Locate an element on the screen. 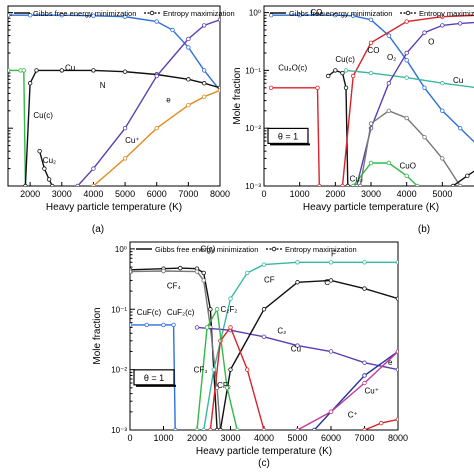 The width and height of the screenshot is (474, 474). x-tick-label: 0 is located at coordinates (129, 438).